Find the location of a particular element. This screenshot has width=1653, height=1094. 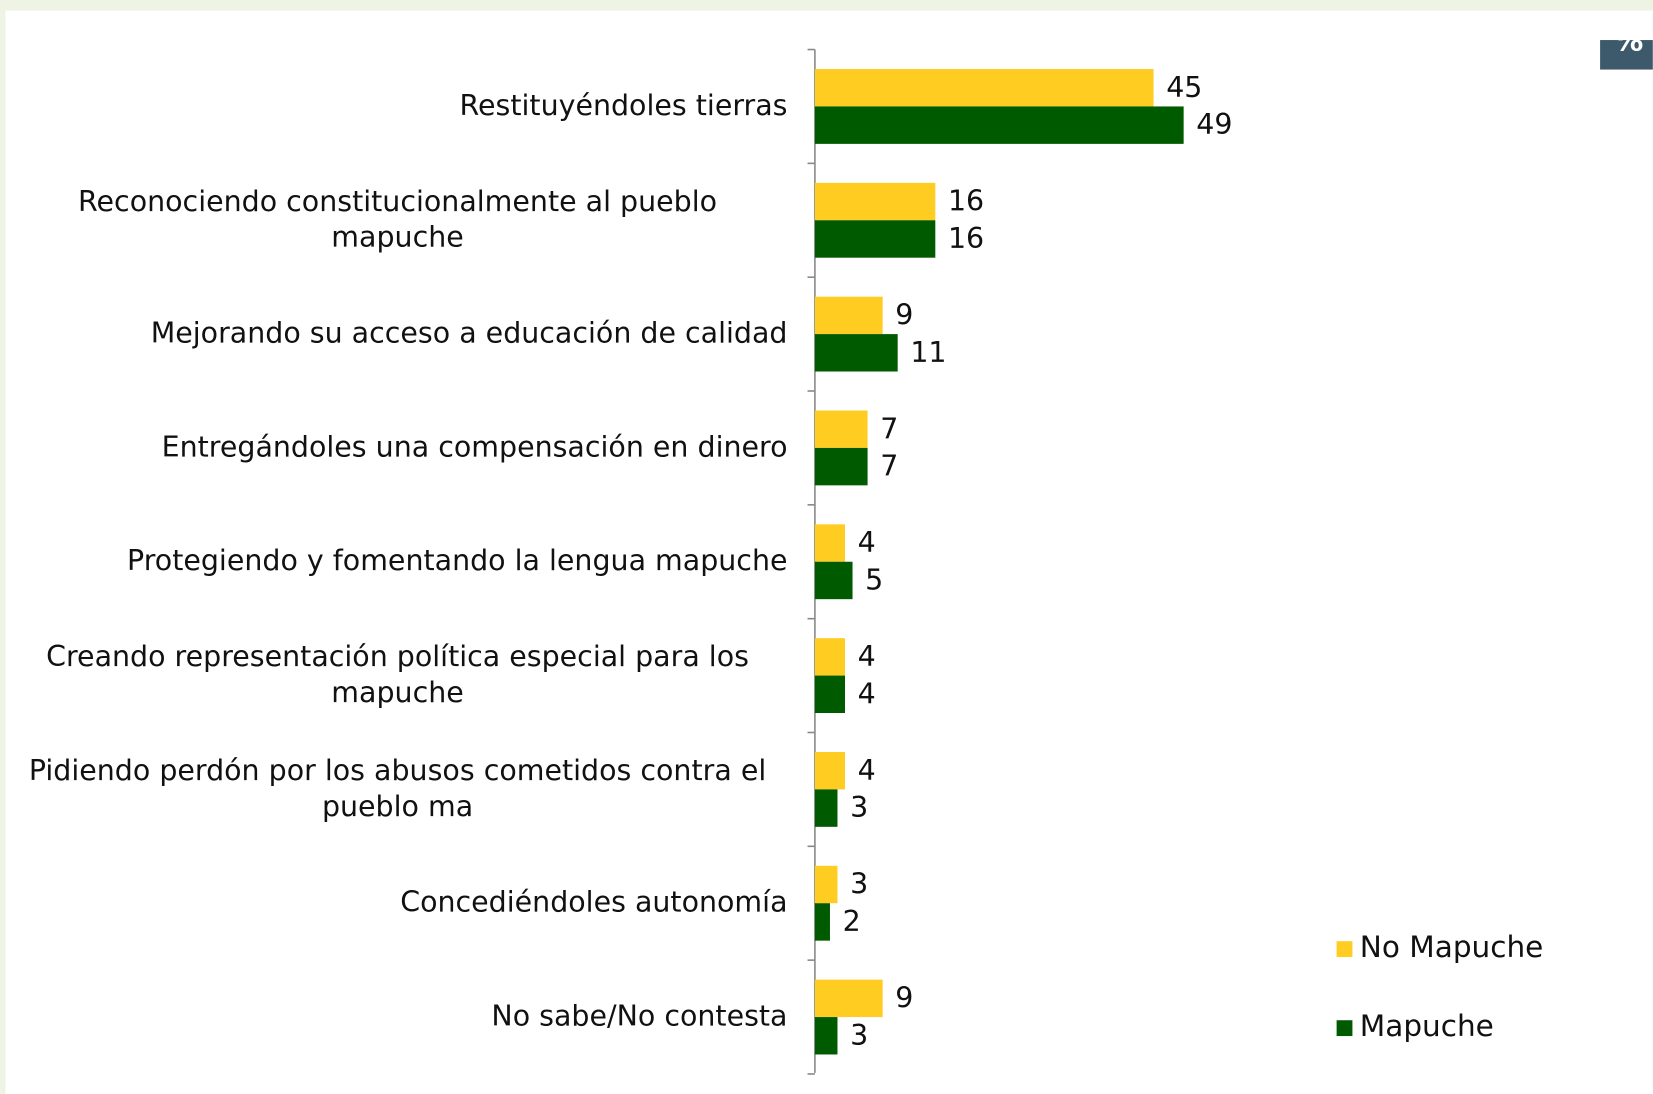

value-label: 2 is located at coordinates (852, 921).